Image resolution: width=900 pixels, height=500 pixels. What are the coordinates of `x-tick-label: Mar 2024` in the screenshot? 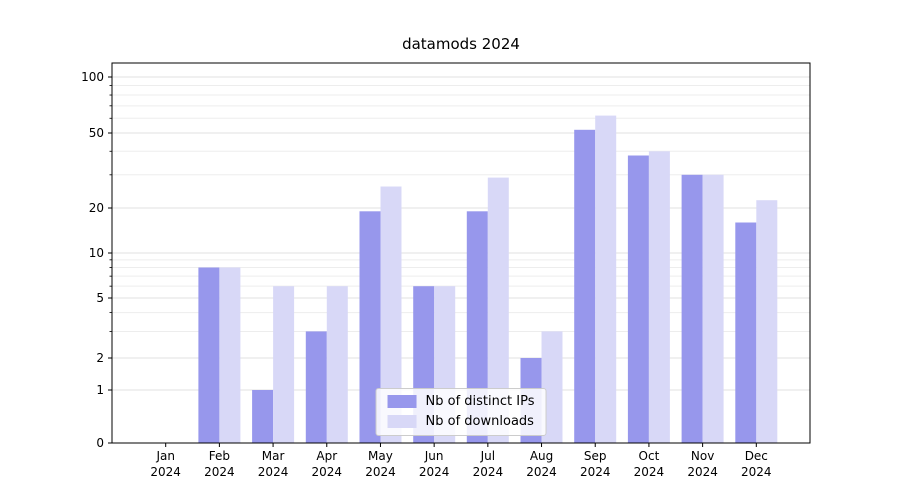 It's located at (273, 464).